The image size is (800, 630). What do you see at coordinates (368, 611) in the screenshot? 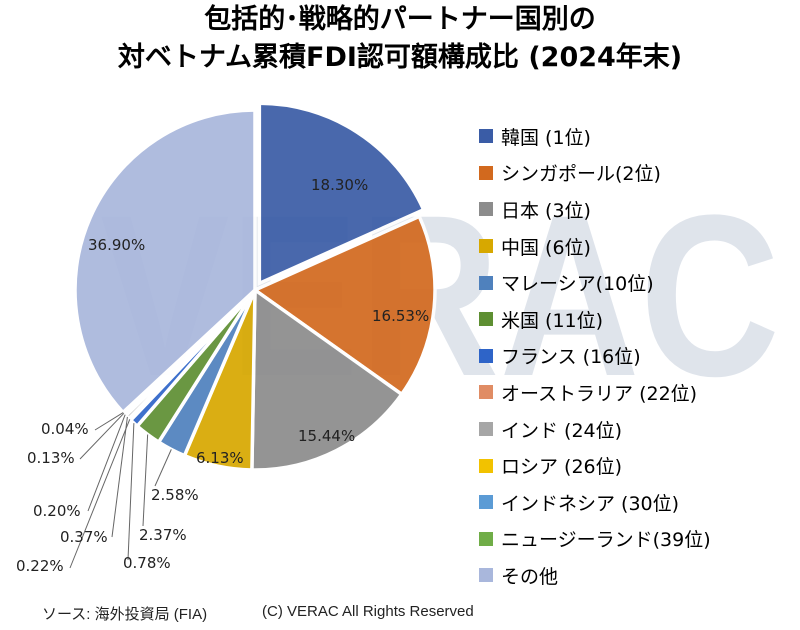
I see `copyright-note: (C) VERAC All Rights Reserved` at bounding box center [368, 611].